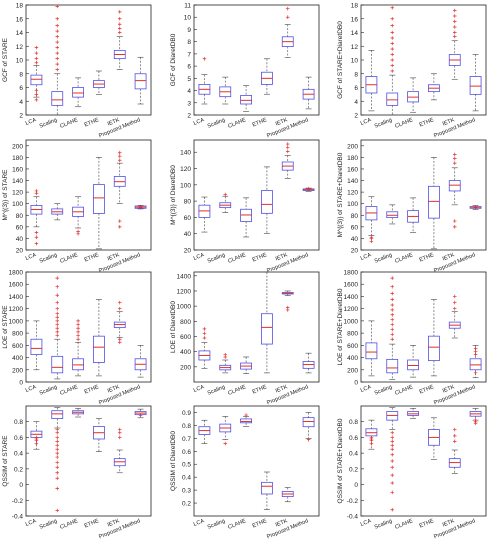  What do you see at coordinates (355, 216) in the screenshot?
I see `y-tick-label: 80` at bounding box center [355, 216].